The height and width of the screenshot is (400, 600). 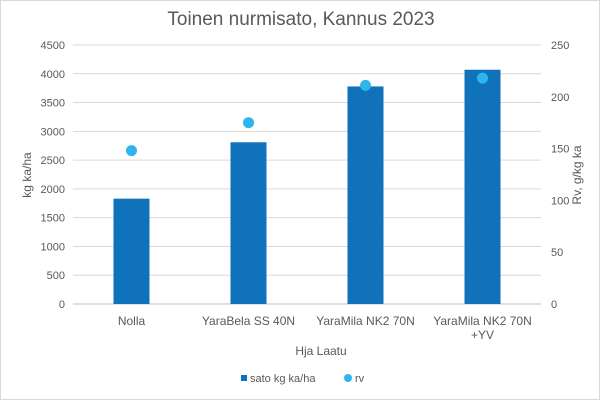 What do you see at coordinates (53, 46) in the screenshot?
I see `left-tick-label: 4500` at bounding box center [53, 46].